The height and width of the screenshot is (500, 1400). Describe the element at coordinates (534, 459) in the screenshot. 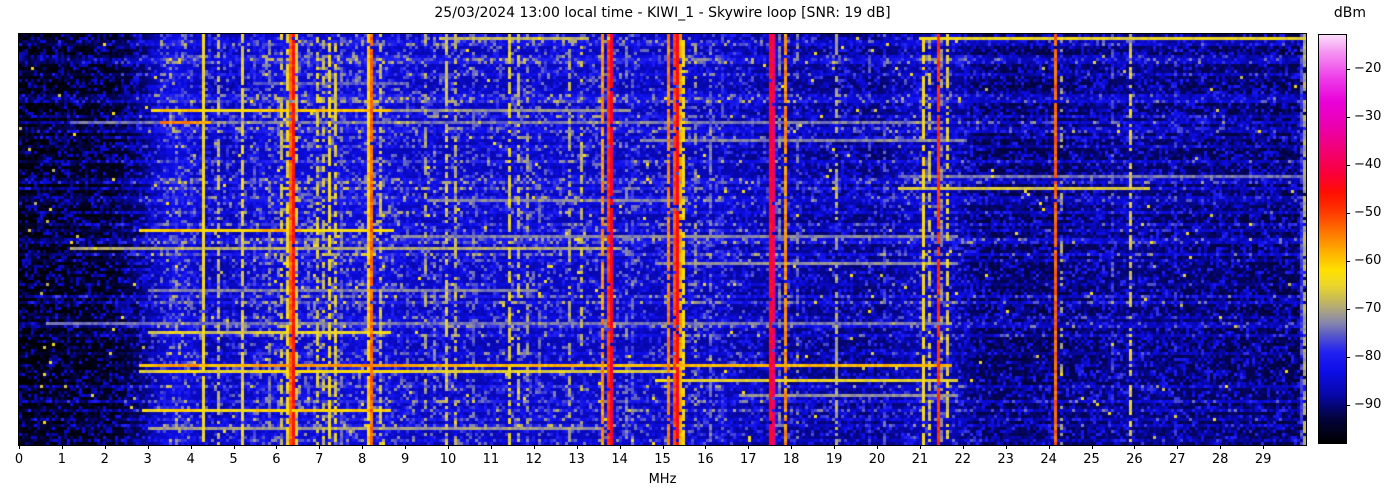

I see `x-tick-label: 12` at that location.